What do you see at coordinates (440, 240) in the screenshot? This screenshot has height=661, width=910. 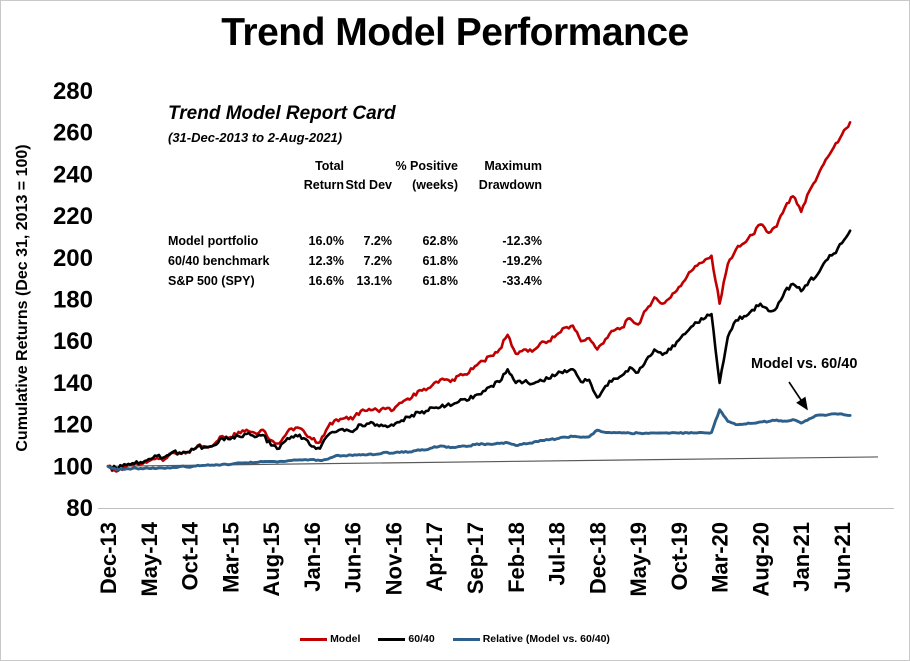 I see `stat-value: 62.8%` at bounding box center [440, 240].